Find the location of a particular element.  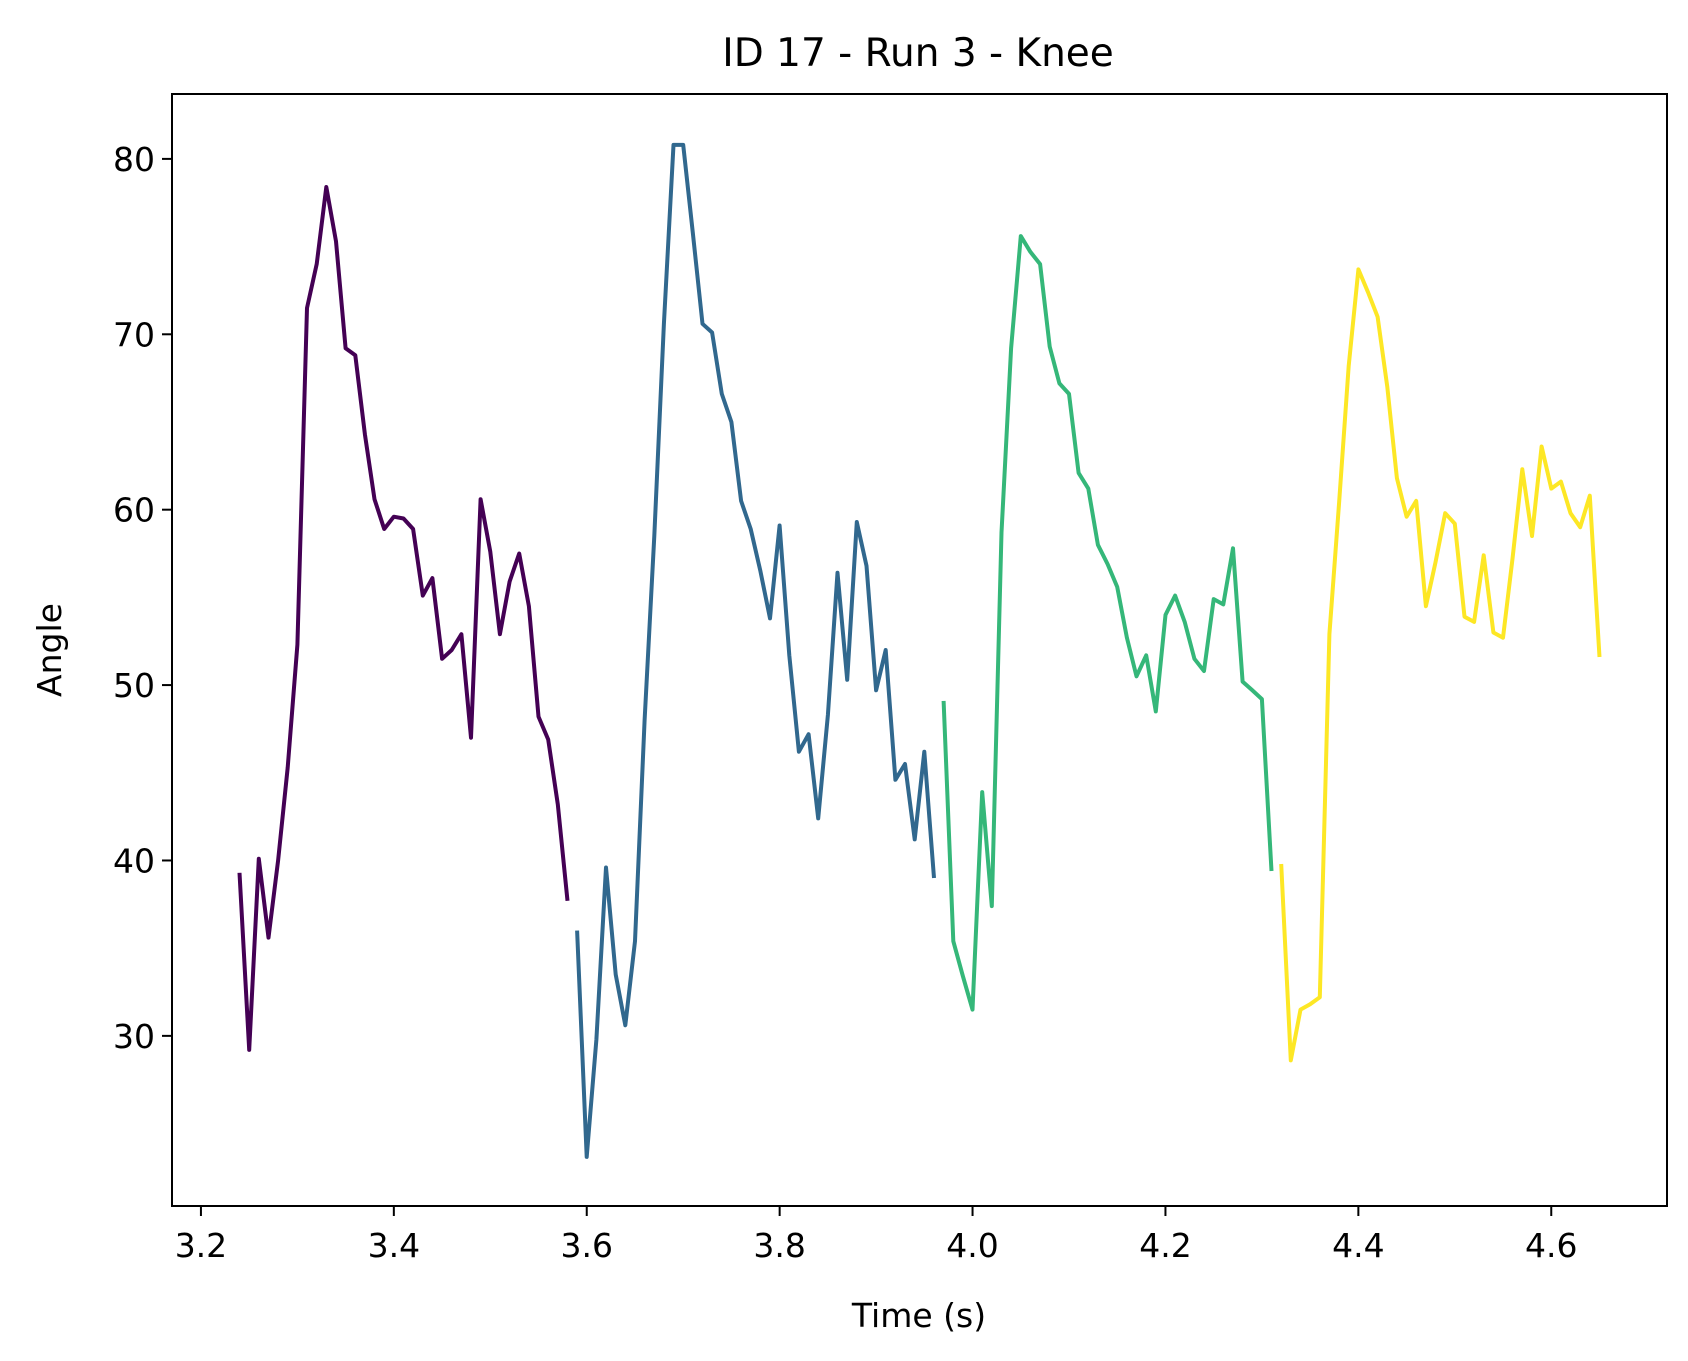

x-tick-label: 4.0 is located at coordinates (972, 1245).